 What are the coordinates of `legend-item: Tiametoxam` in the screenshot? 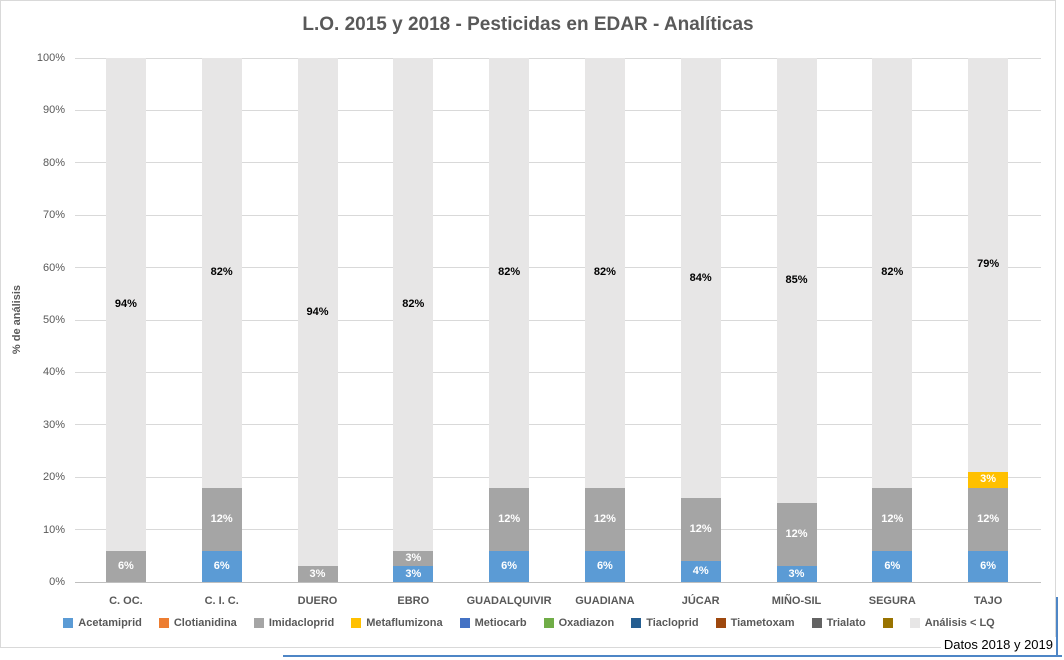 It's located at (755, 623).